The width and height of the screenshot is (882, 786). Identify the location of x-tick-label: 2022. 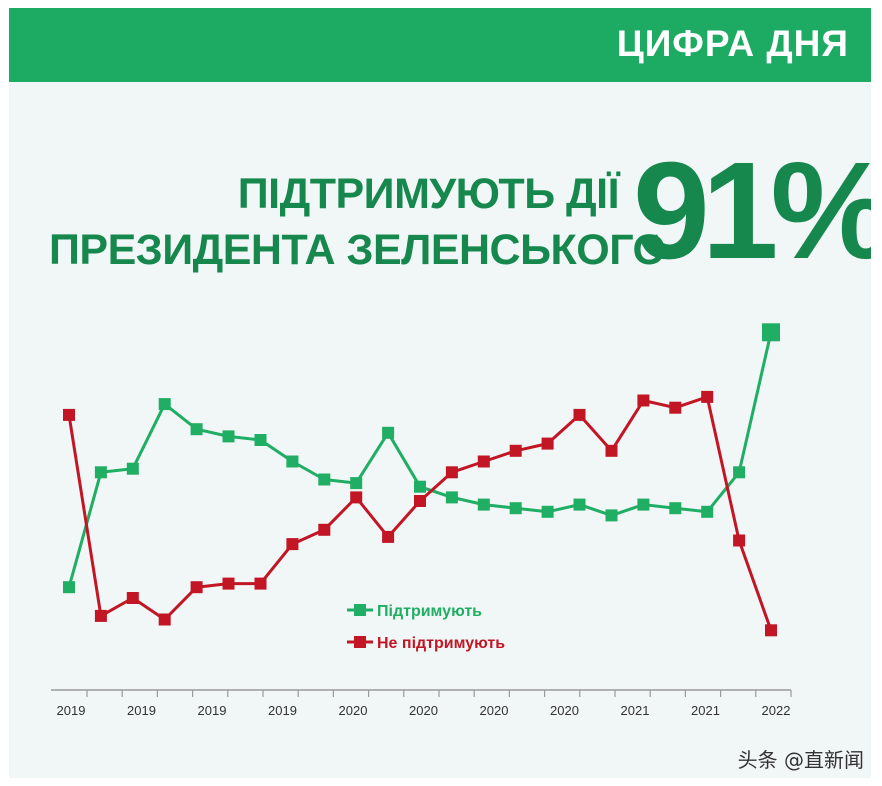
(776, 710).